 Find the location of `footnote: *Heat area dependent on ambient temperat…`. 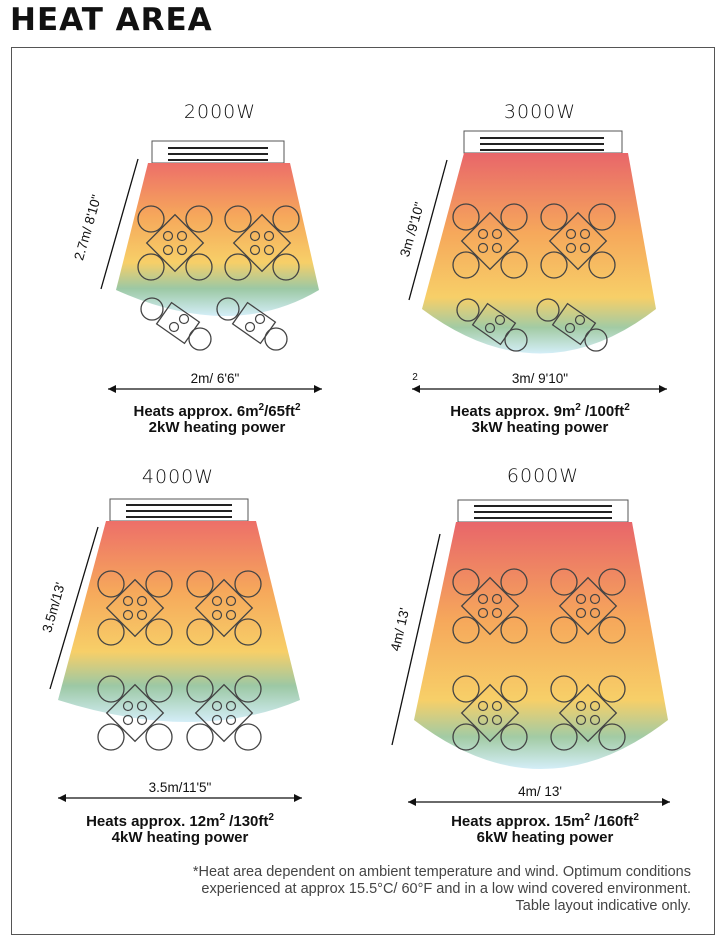

footnote: *Heat area dependent on ambient temperat… is located at coordinates (371, 889).